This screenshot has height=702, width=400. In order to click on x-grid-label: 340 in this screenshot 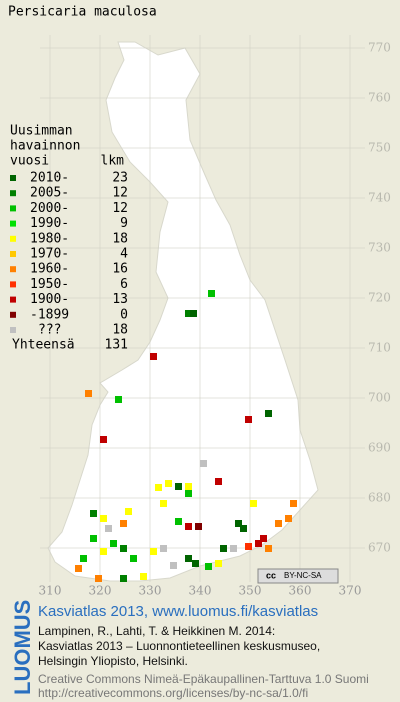, I will do `click(200, 591)`.